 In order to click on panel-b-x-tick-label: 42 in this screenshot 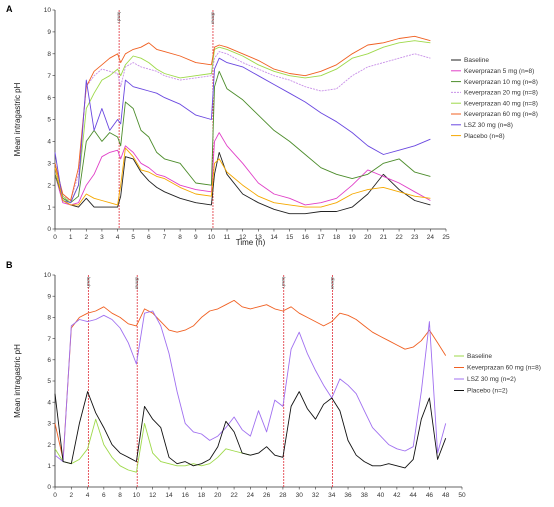, I will do `click(397, 495)`.